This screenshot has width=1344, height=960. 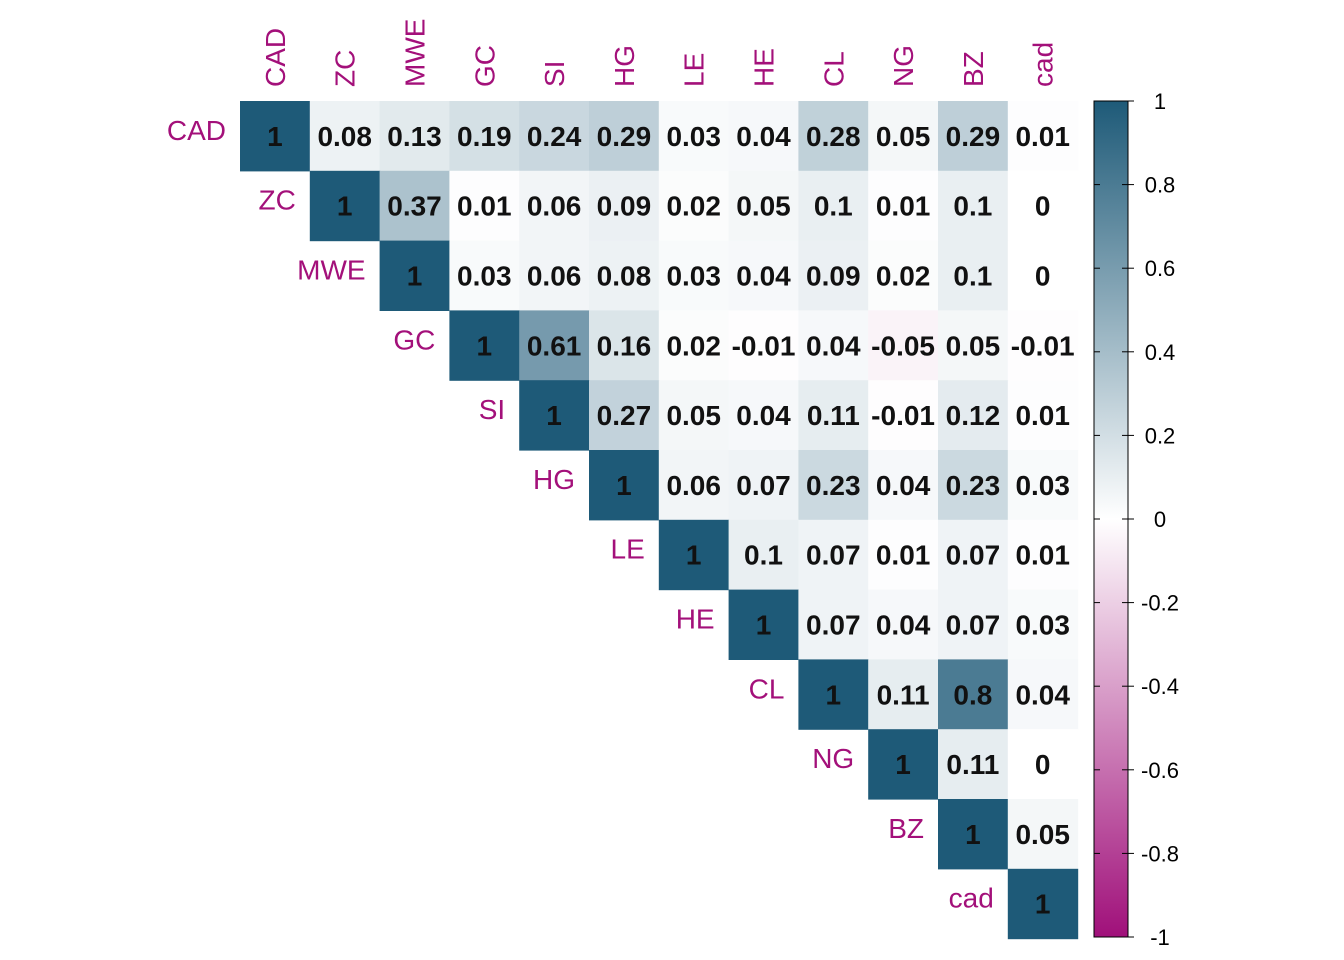 What do you see at coordinates (973, 834) in the screenshot?
I see `heatmap-cell-BZ-BZ` at bounding box center [973, 834].